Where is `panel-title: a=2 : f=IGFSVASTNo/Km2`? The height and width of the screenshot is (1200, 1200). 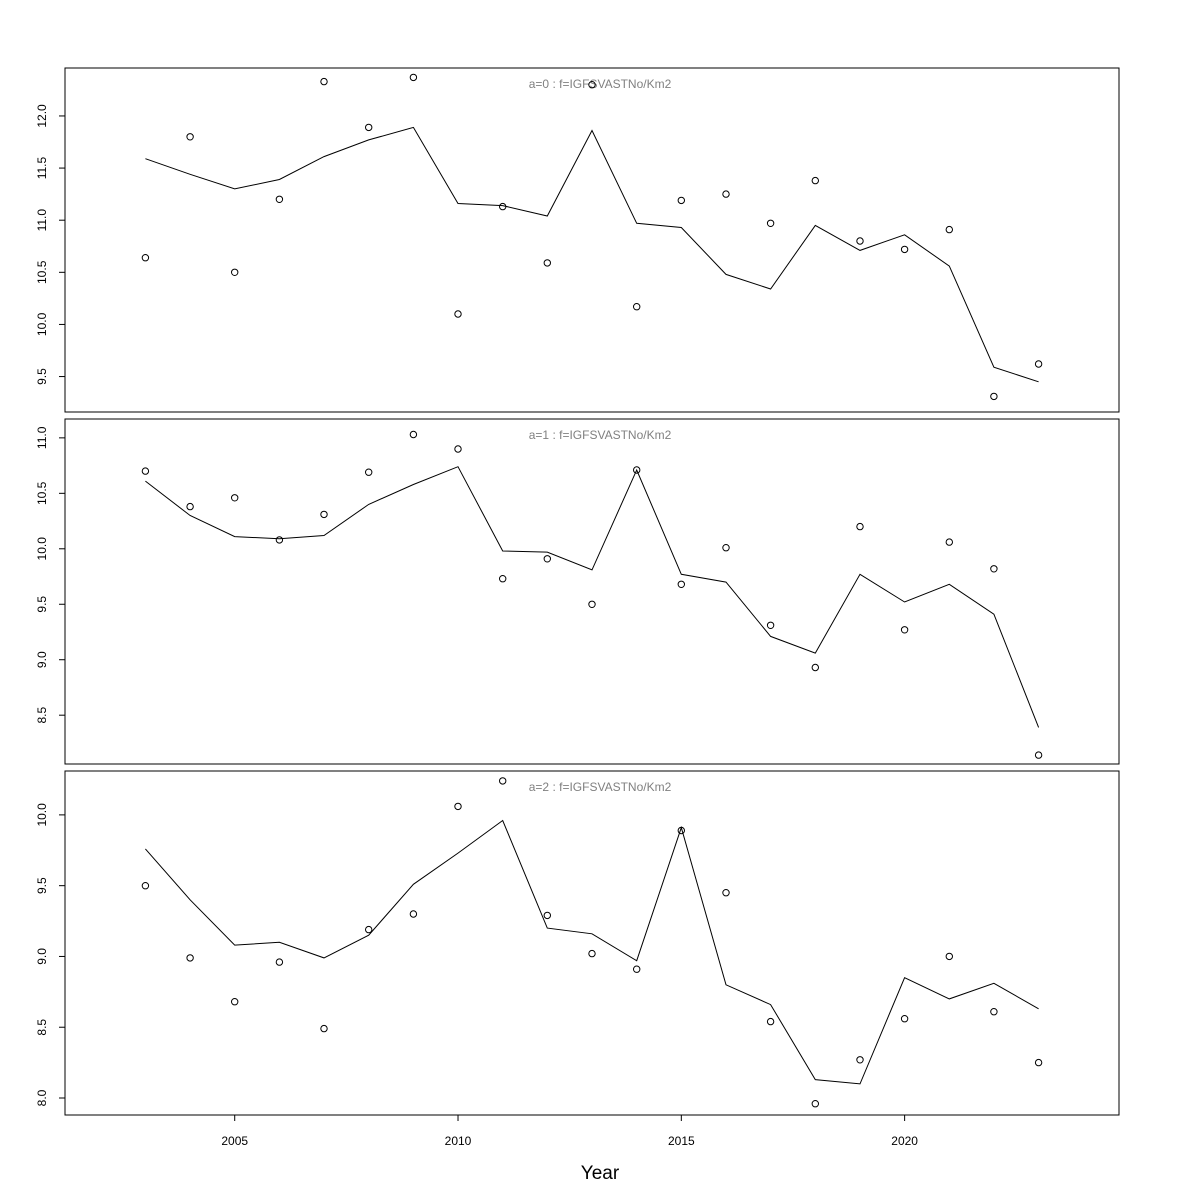
panel-title: a=2 : f=IGFSVASTNo/Km2 is located at coordinates (600, 787).